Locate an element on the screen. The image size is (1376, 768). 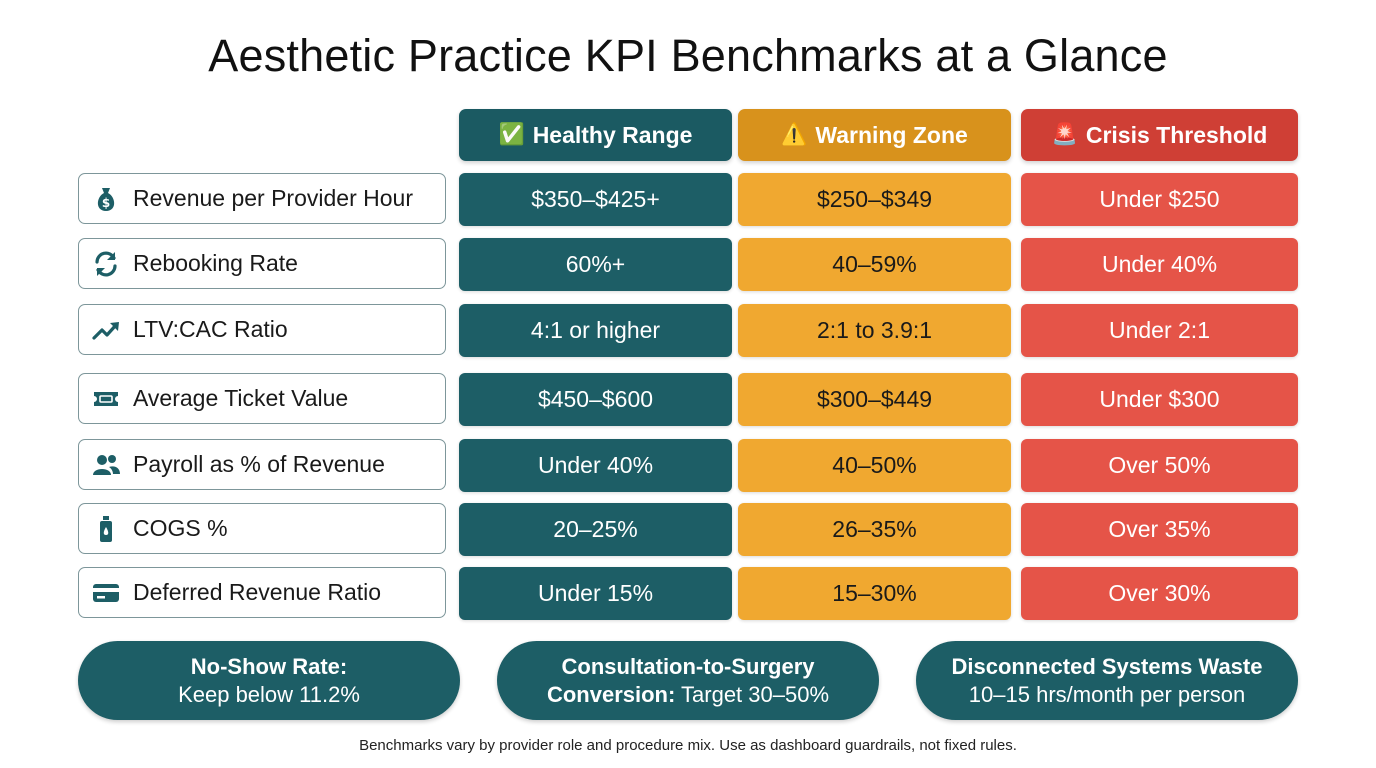
warning-value: 15–30% is located at coordinates (874, 593).